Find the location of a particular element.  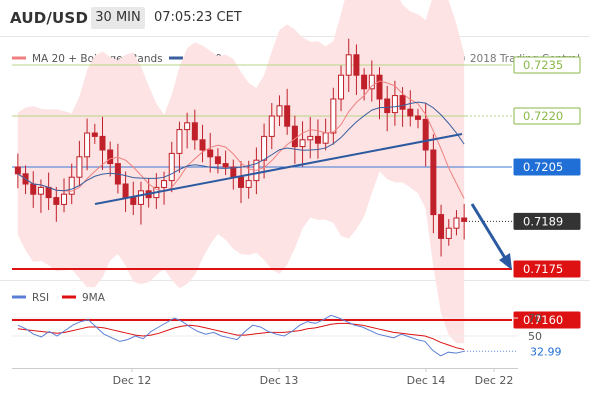

rsi-legend-label: RSI is located at coordinates (40, 298).